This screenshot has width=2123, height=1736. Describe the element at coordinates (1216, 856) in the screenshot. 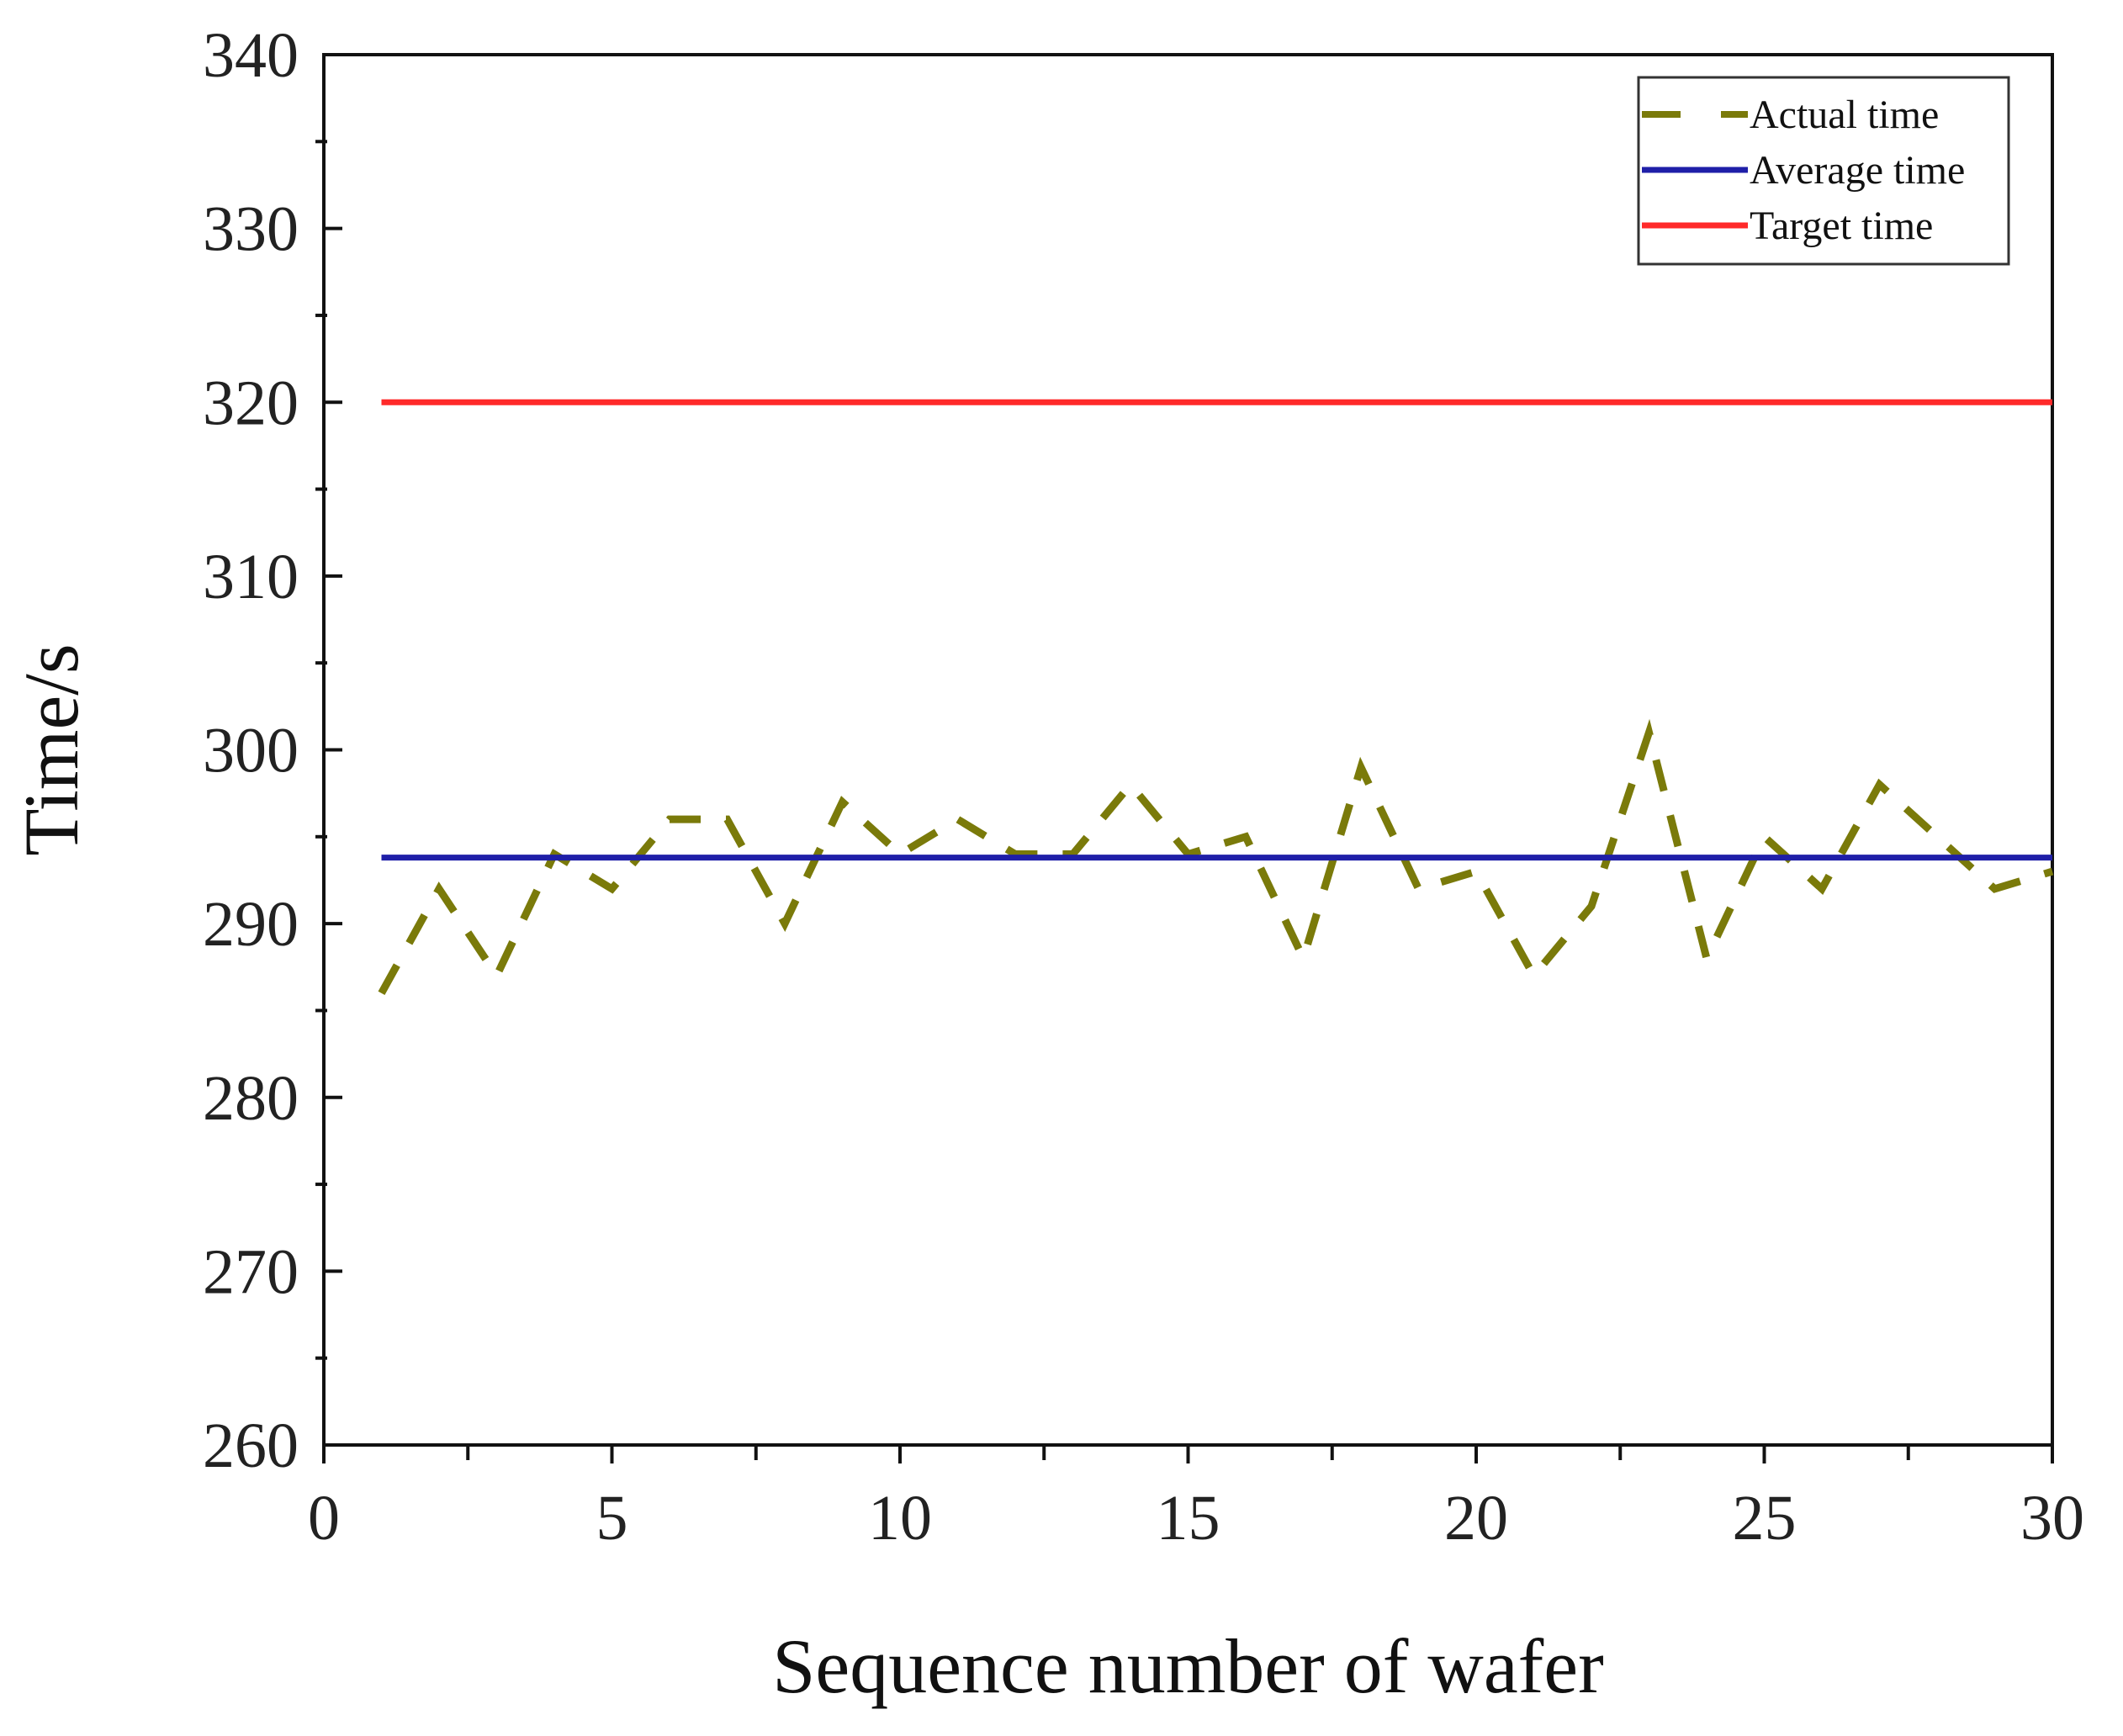

I see `series-line-actual-time` at that location.